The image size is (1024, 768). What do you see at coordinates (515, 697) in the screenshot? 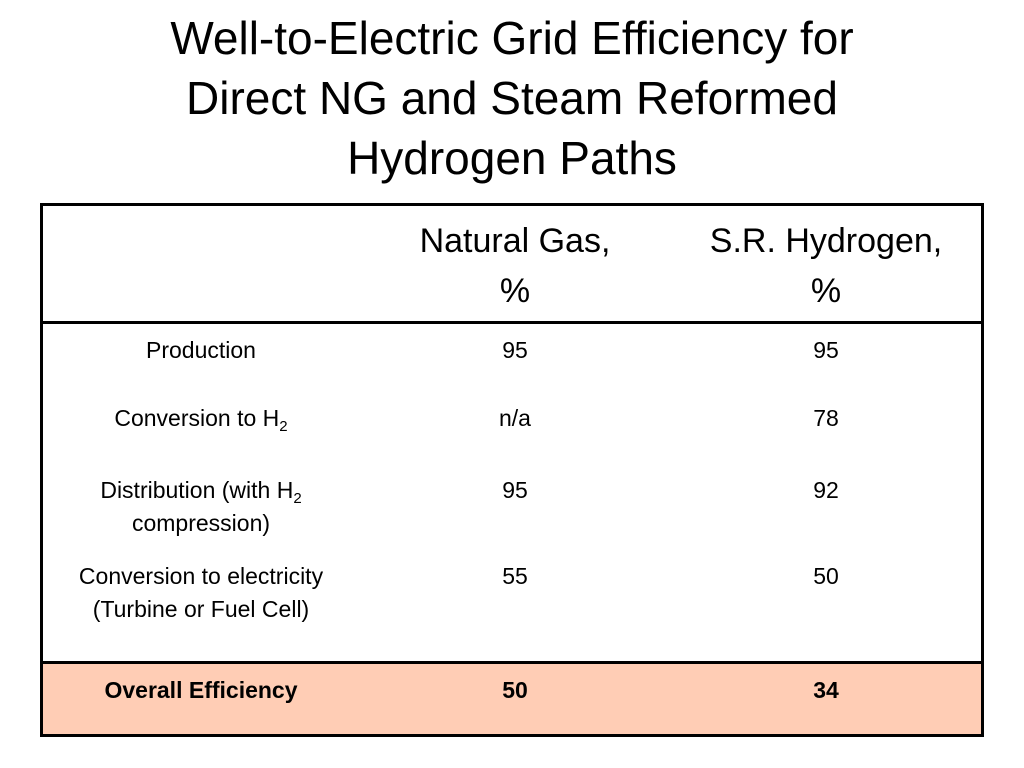
I see `natural-gas-total: 50` at bounding box center [515, 697].